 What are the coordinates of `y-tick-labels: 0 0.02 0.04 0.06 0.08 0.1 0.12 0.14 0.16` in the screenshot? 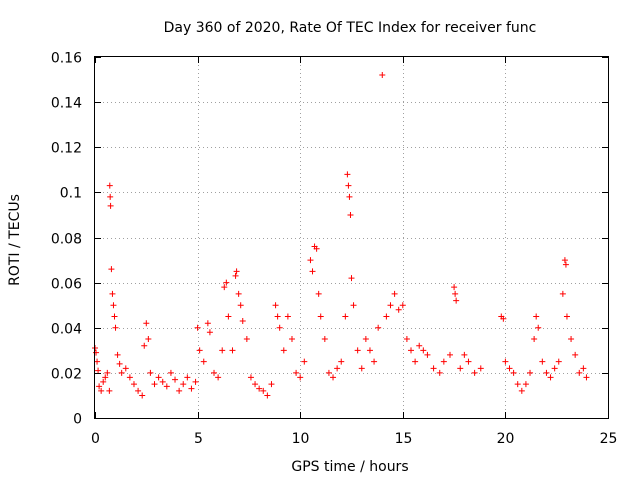 It's located at (66, 239).